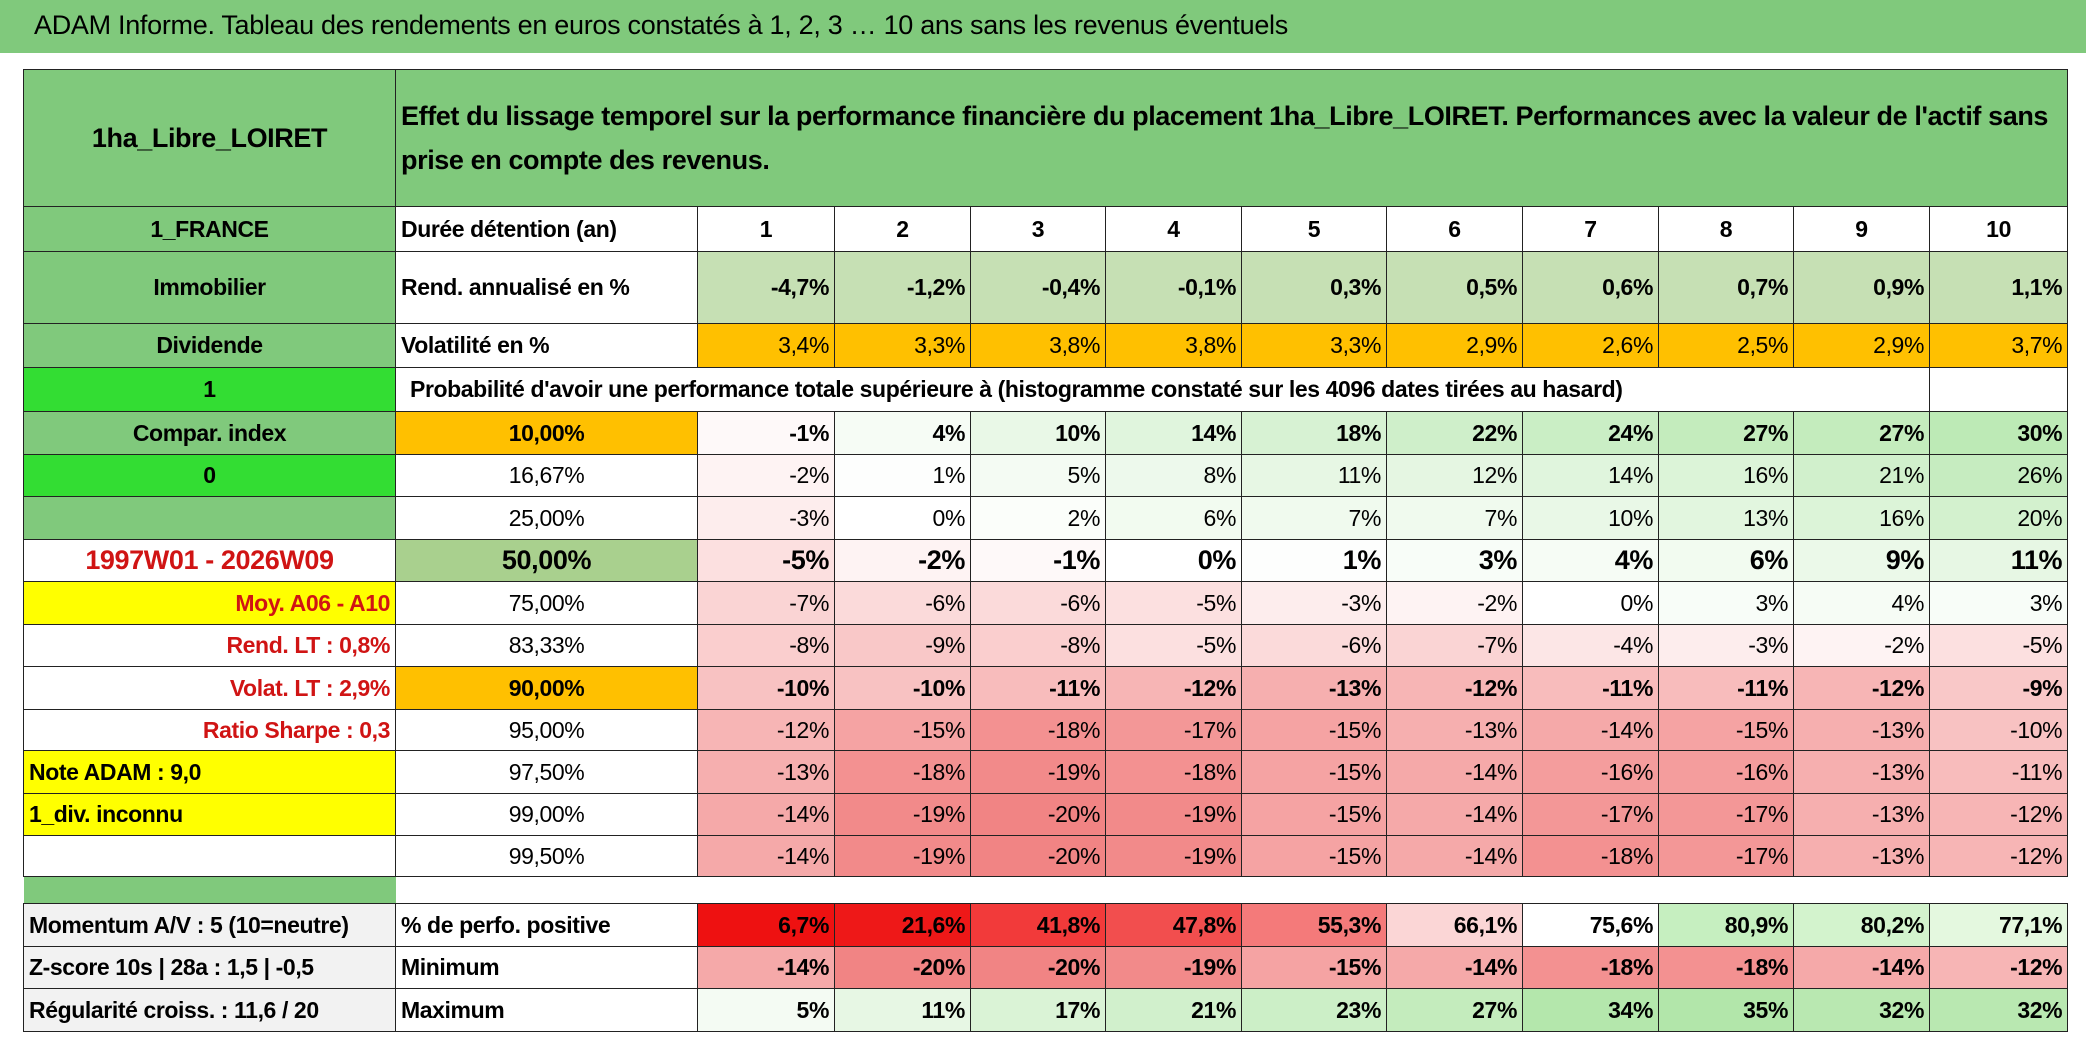 The width and height of the screenshot is (2086, 1044). What do you see at coordinates (766, 603) in the screenshot?
I see `value-cell: -7%` at bounding box center [766, 603].